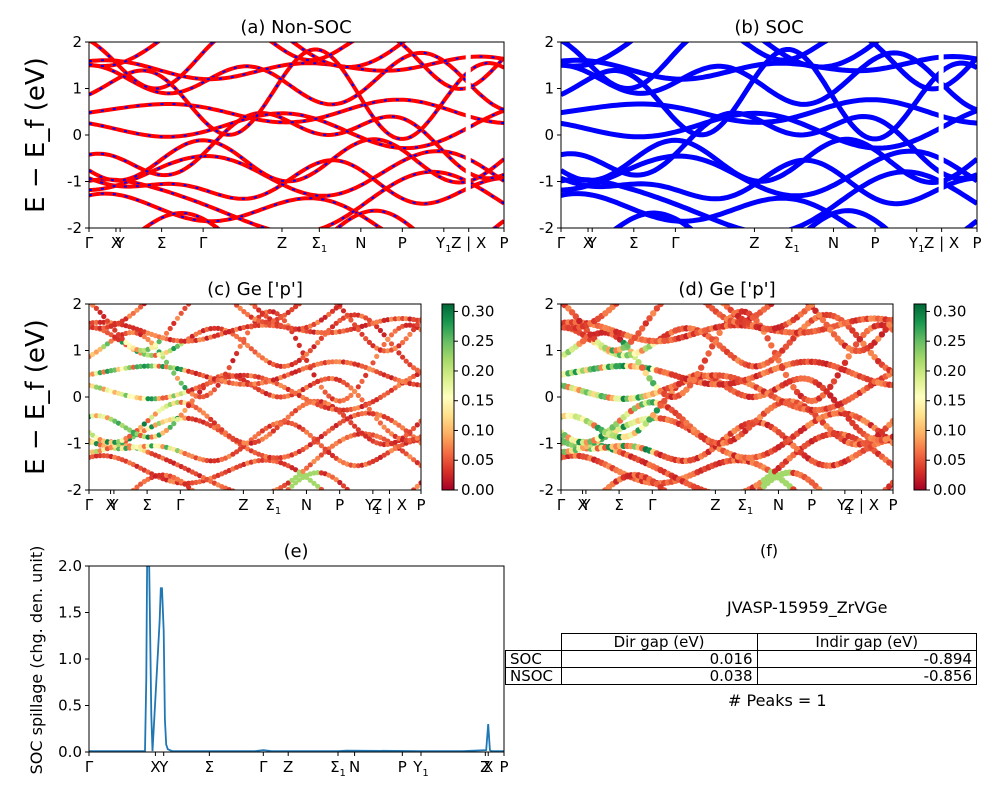 This screenshot has width=1000, height=800. I want to click on x-tick-label: Y1, so click(443, 244).